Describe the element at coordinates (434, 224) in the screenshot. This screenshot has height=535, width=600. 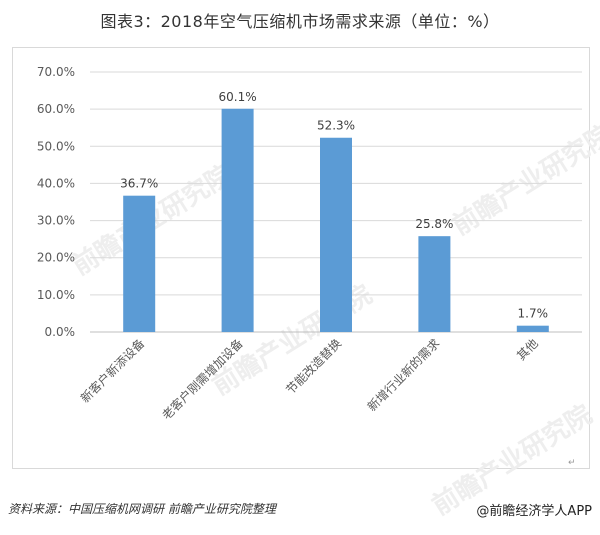
I see `data-label: 25.8%` at that location.